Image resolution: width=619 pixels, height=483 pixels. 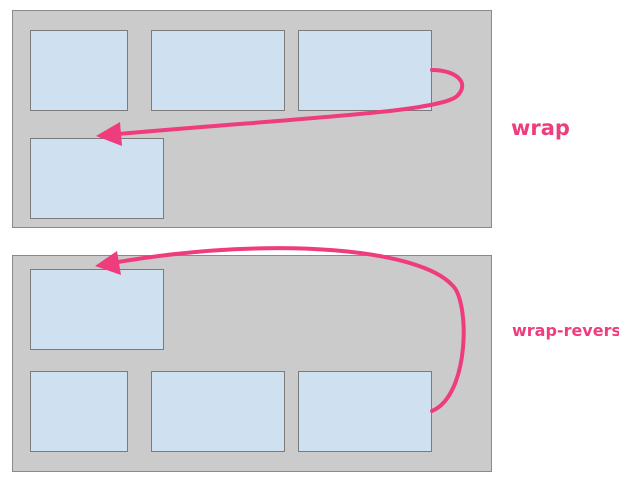 I want to click on wrap-reverse-label: wrap-reverse, so click(x=565, y=330).